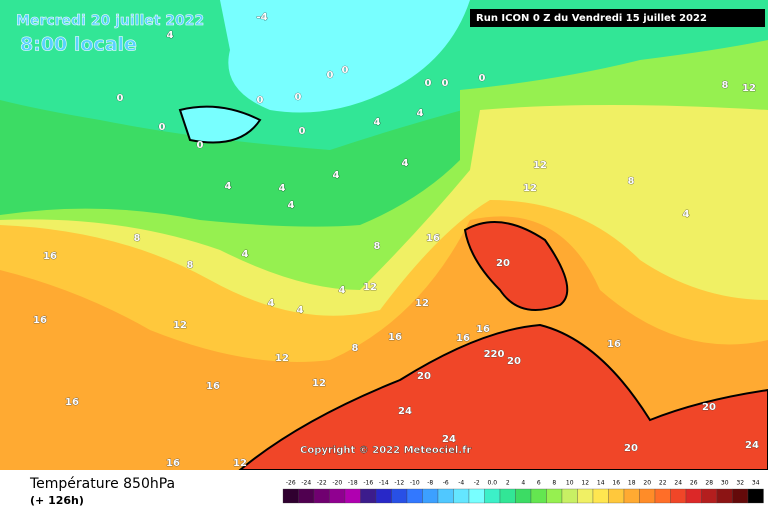 This screenshot has height=512, width=768. Describe the element at coordinates (384, 483) in the screenshot. I see `scale-label: -14` at that location.